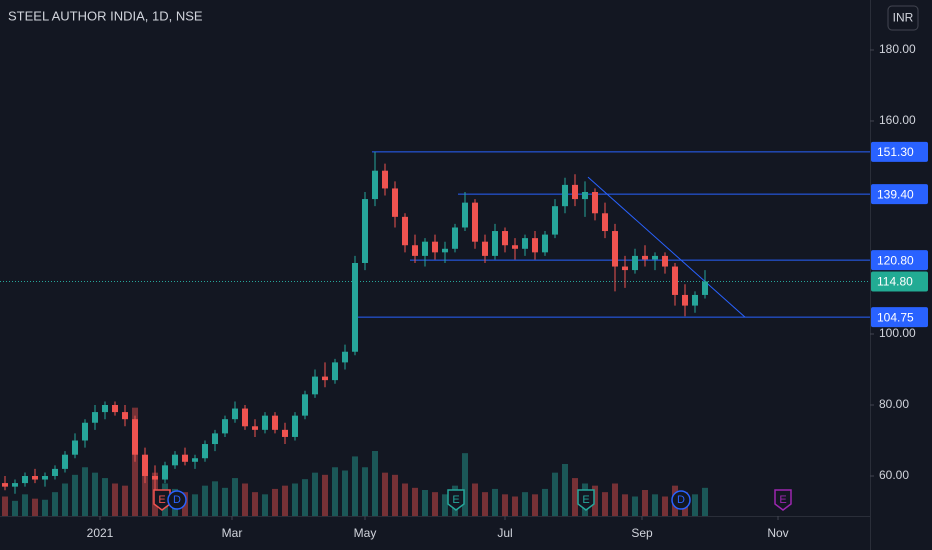  I want to click on y-tick-label: 100.00, so click(897, 333).